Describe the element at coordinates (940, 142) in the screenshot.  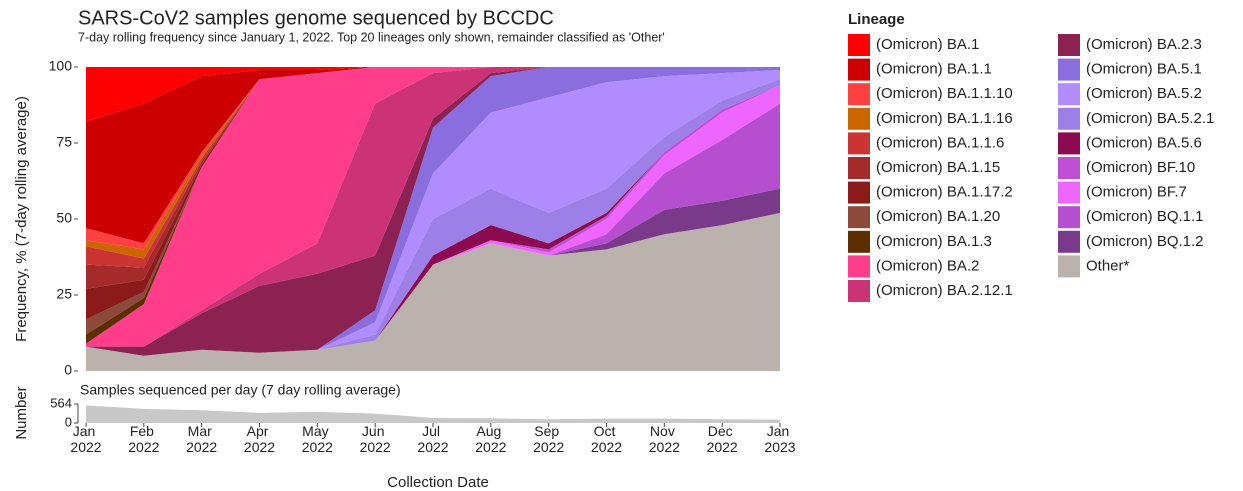
I see `legend-label: (Omicron) BA.1.1.6` at that location.